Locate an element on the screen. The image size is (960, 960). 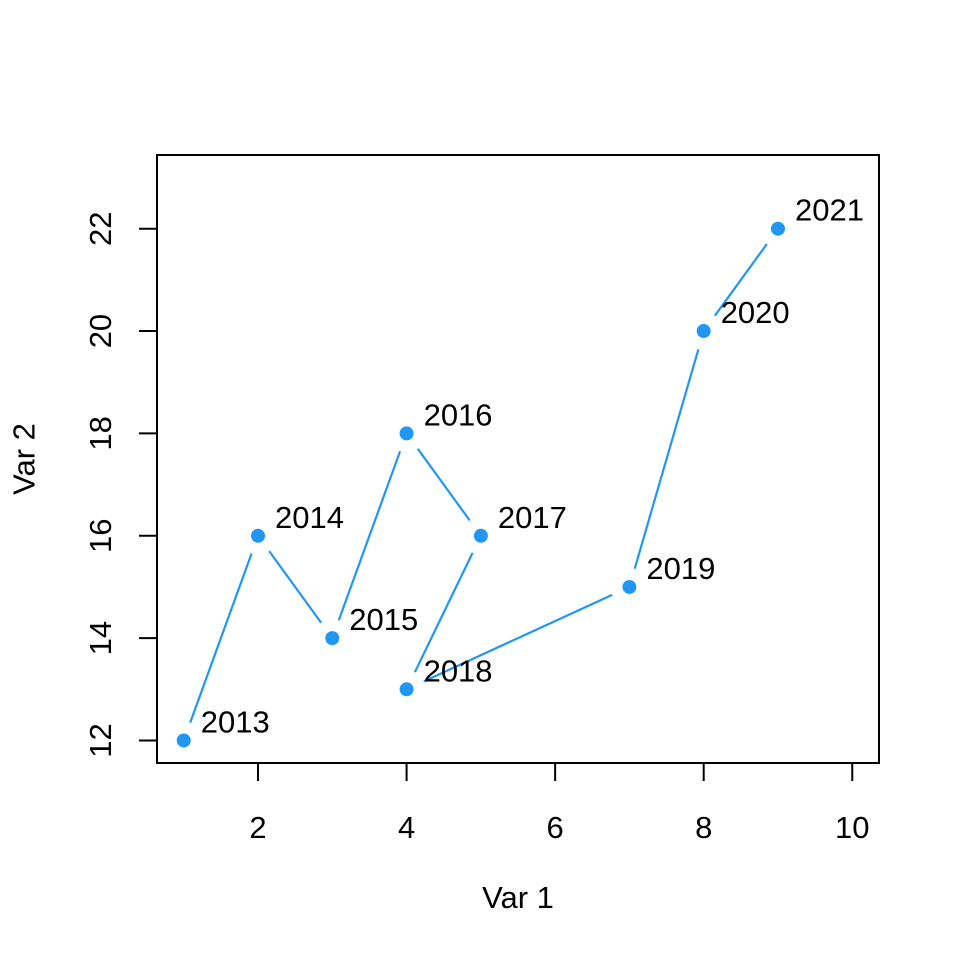
x-axis-tick-label: 6 is located at coordinates (555, 827).